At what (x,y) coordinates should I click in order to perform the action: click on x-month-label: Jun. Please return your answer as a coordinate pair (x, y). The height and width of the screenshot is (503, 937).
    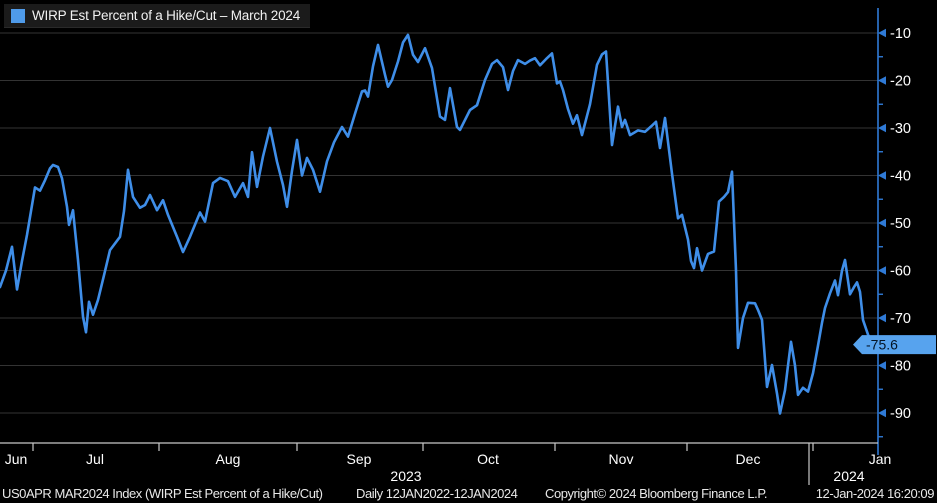
    Looking at the image, I should click on (16, 459).